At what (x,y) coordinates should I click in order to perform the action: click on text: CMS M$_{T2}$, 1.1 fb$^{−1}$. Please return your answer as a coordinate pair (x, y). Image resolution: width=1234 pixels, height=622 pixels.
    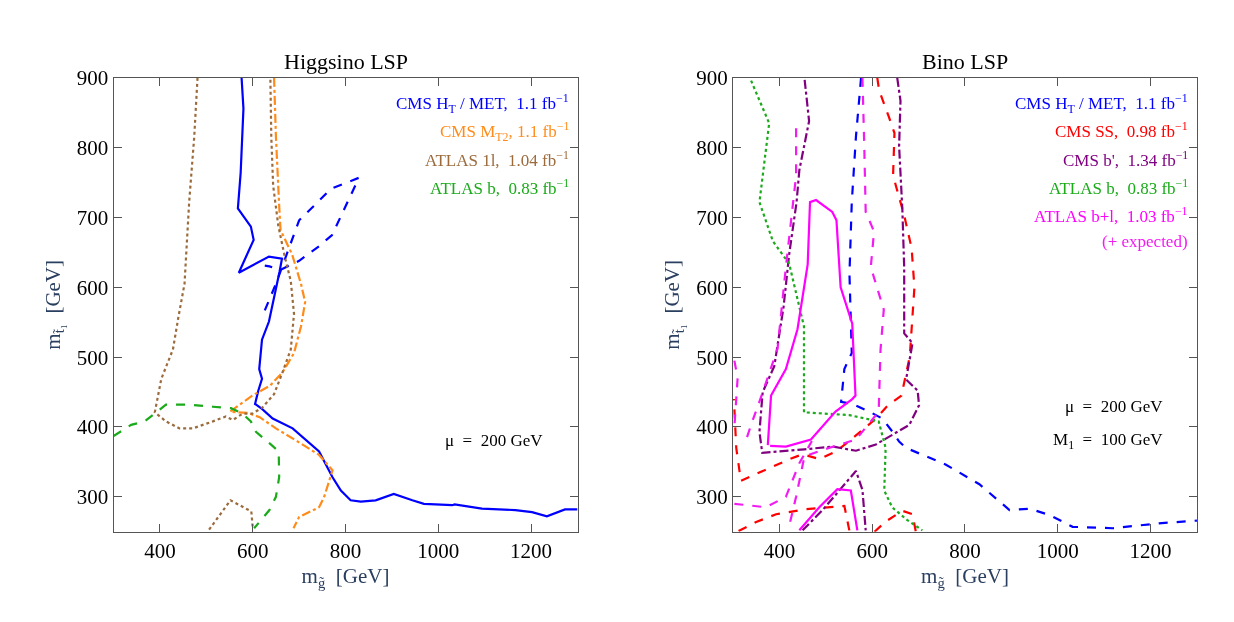
    Looking at the image, I should click on (505, 131).